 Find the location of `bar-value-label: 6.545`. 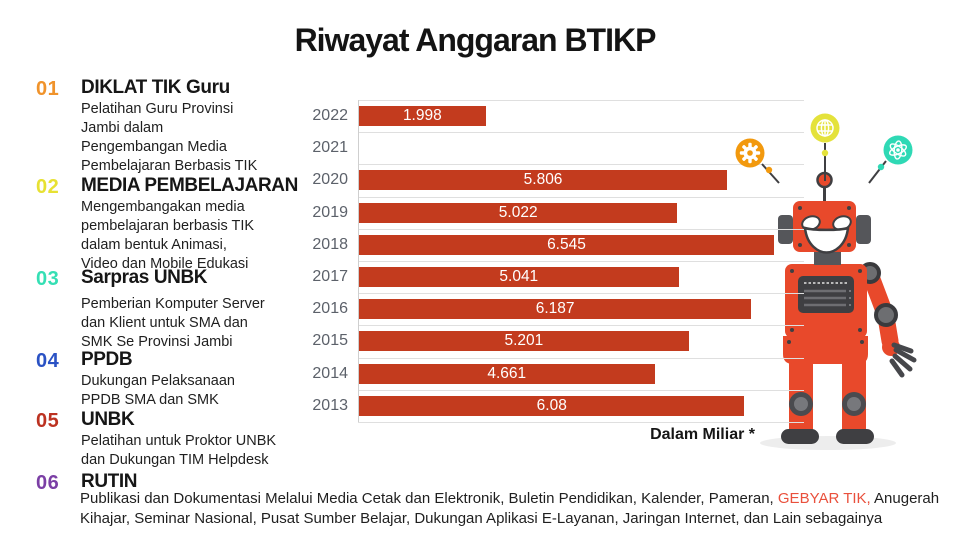

bar-value-label: 6.545 is located at coordinates (566, 244).